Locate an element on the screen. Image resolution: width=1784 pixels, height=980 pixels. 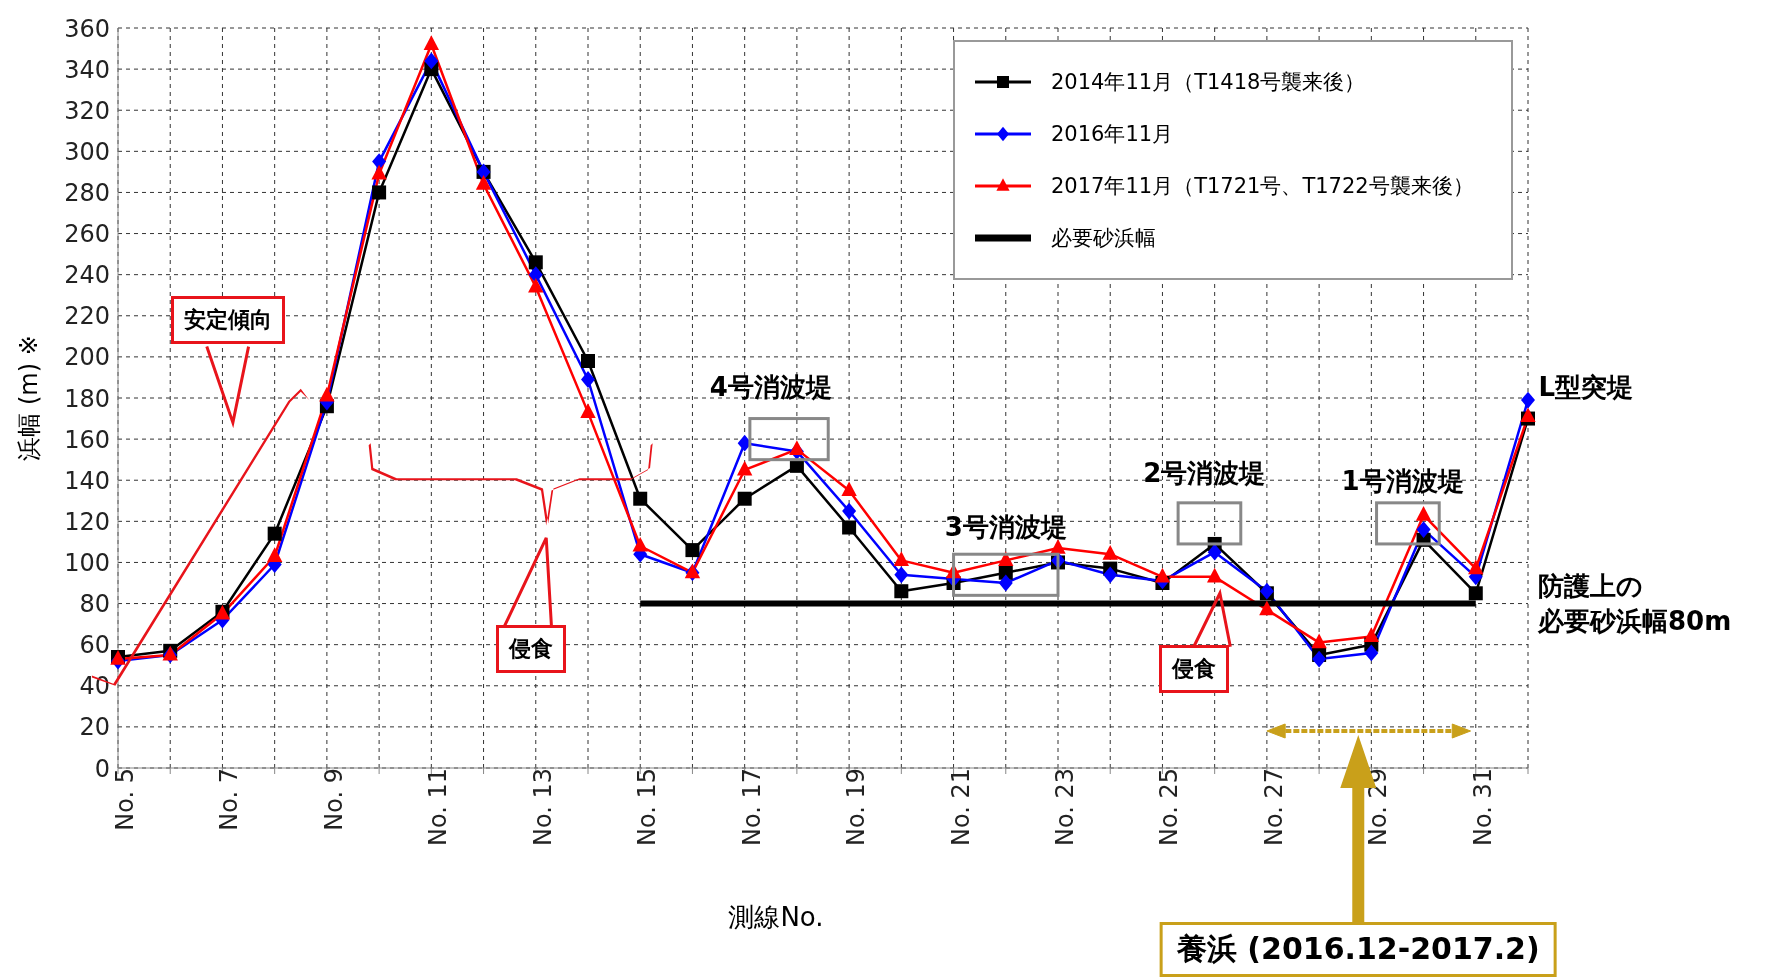
text: L型突堤 is located at coordinates (1586, 388).